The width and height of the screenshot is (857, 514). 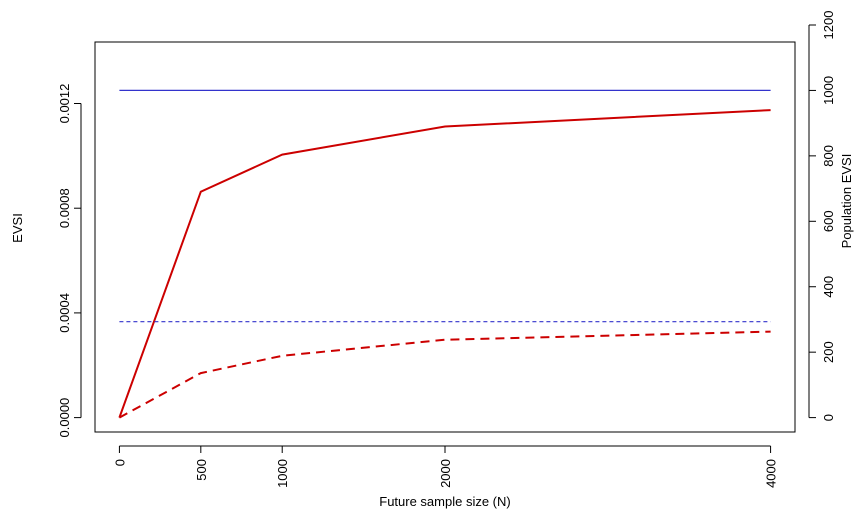 I want to click on y-tick-label: 0.0008, so click(x=64, y=208).